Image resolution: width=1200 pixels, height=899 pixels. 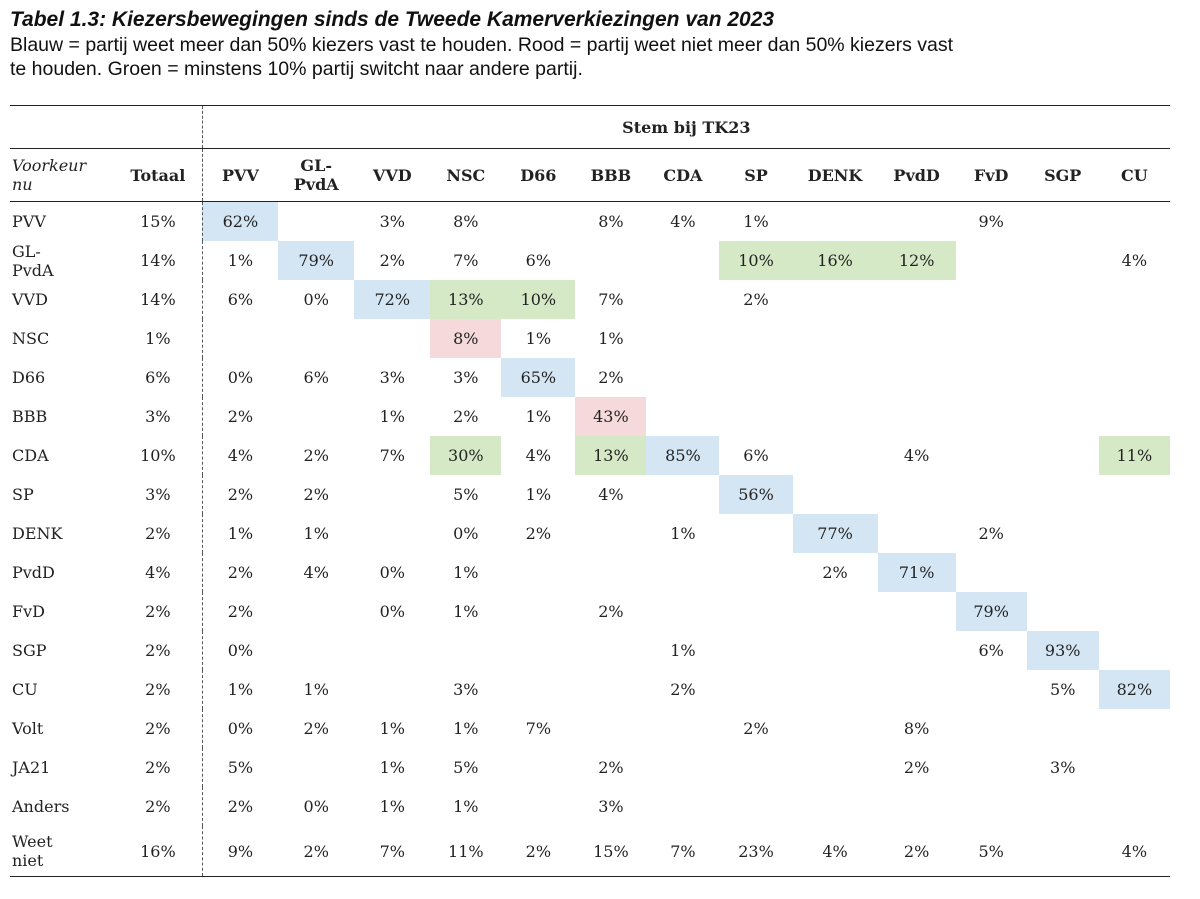 I want to click on row-label: D66, so click(x=29, y=377).